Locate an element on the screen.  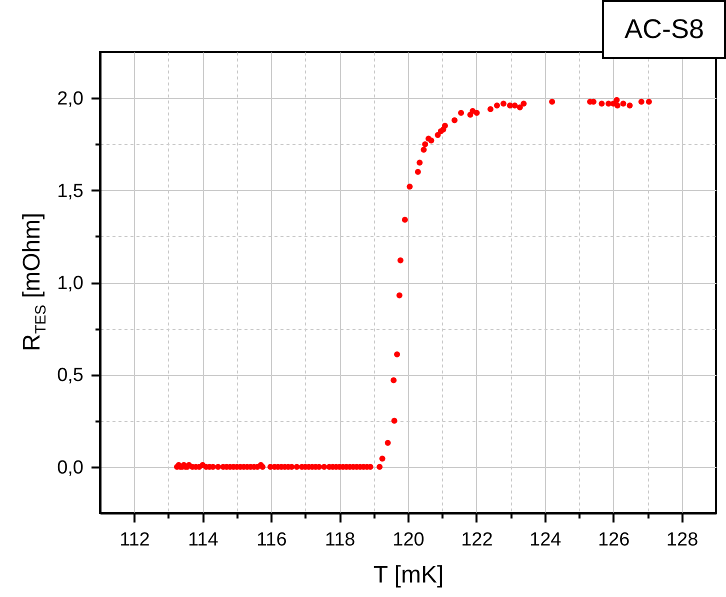
y-tick-label: 0,0 is located at coordinates (70, 467).